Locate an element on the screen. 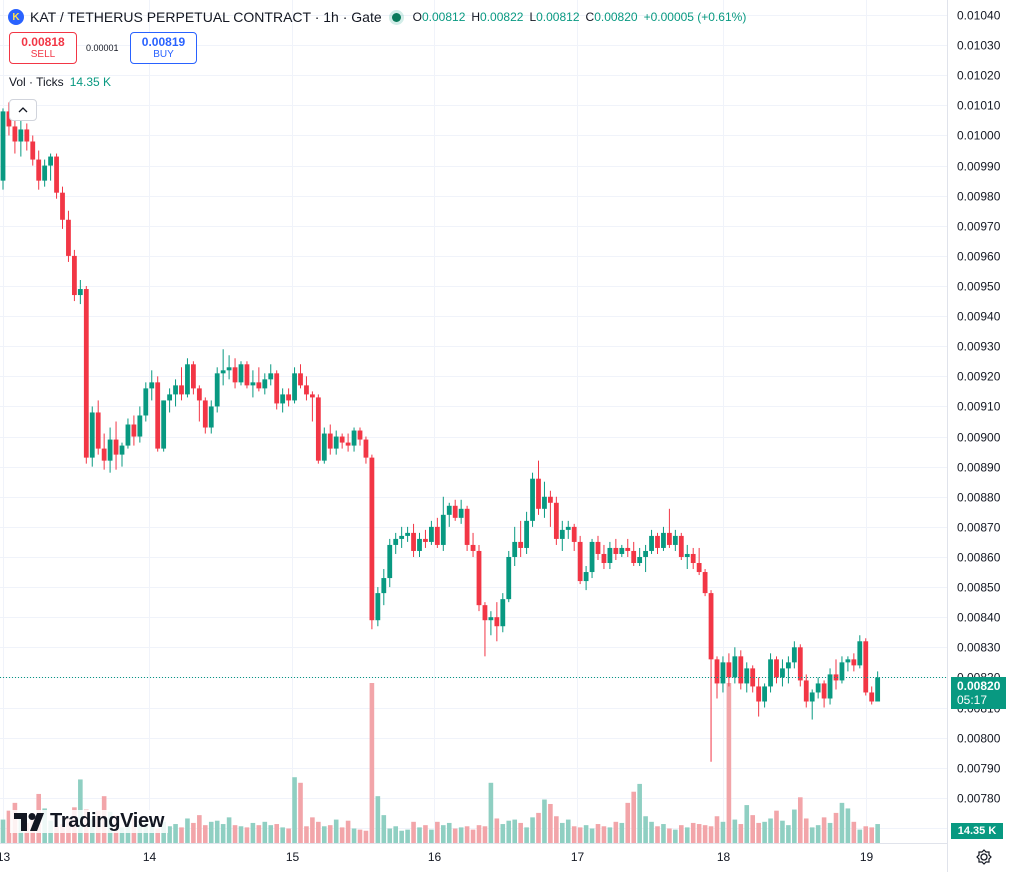 This screenshot has height=872, width=1018. price-tick-label: 0.00780 is located at coordinates (979, 799).